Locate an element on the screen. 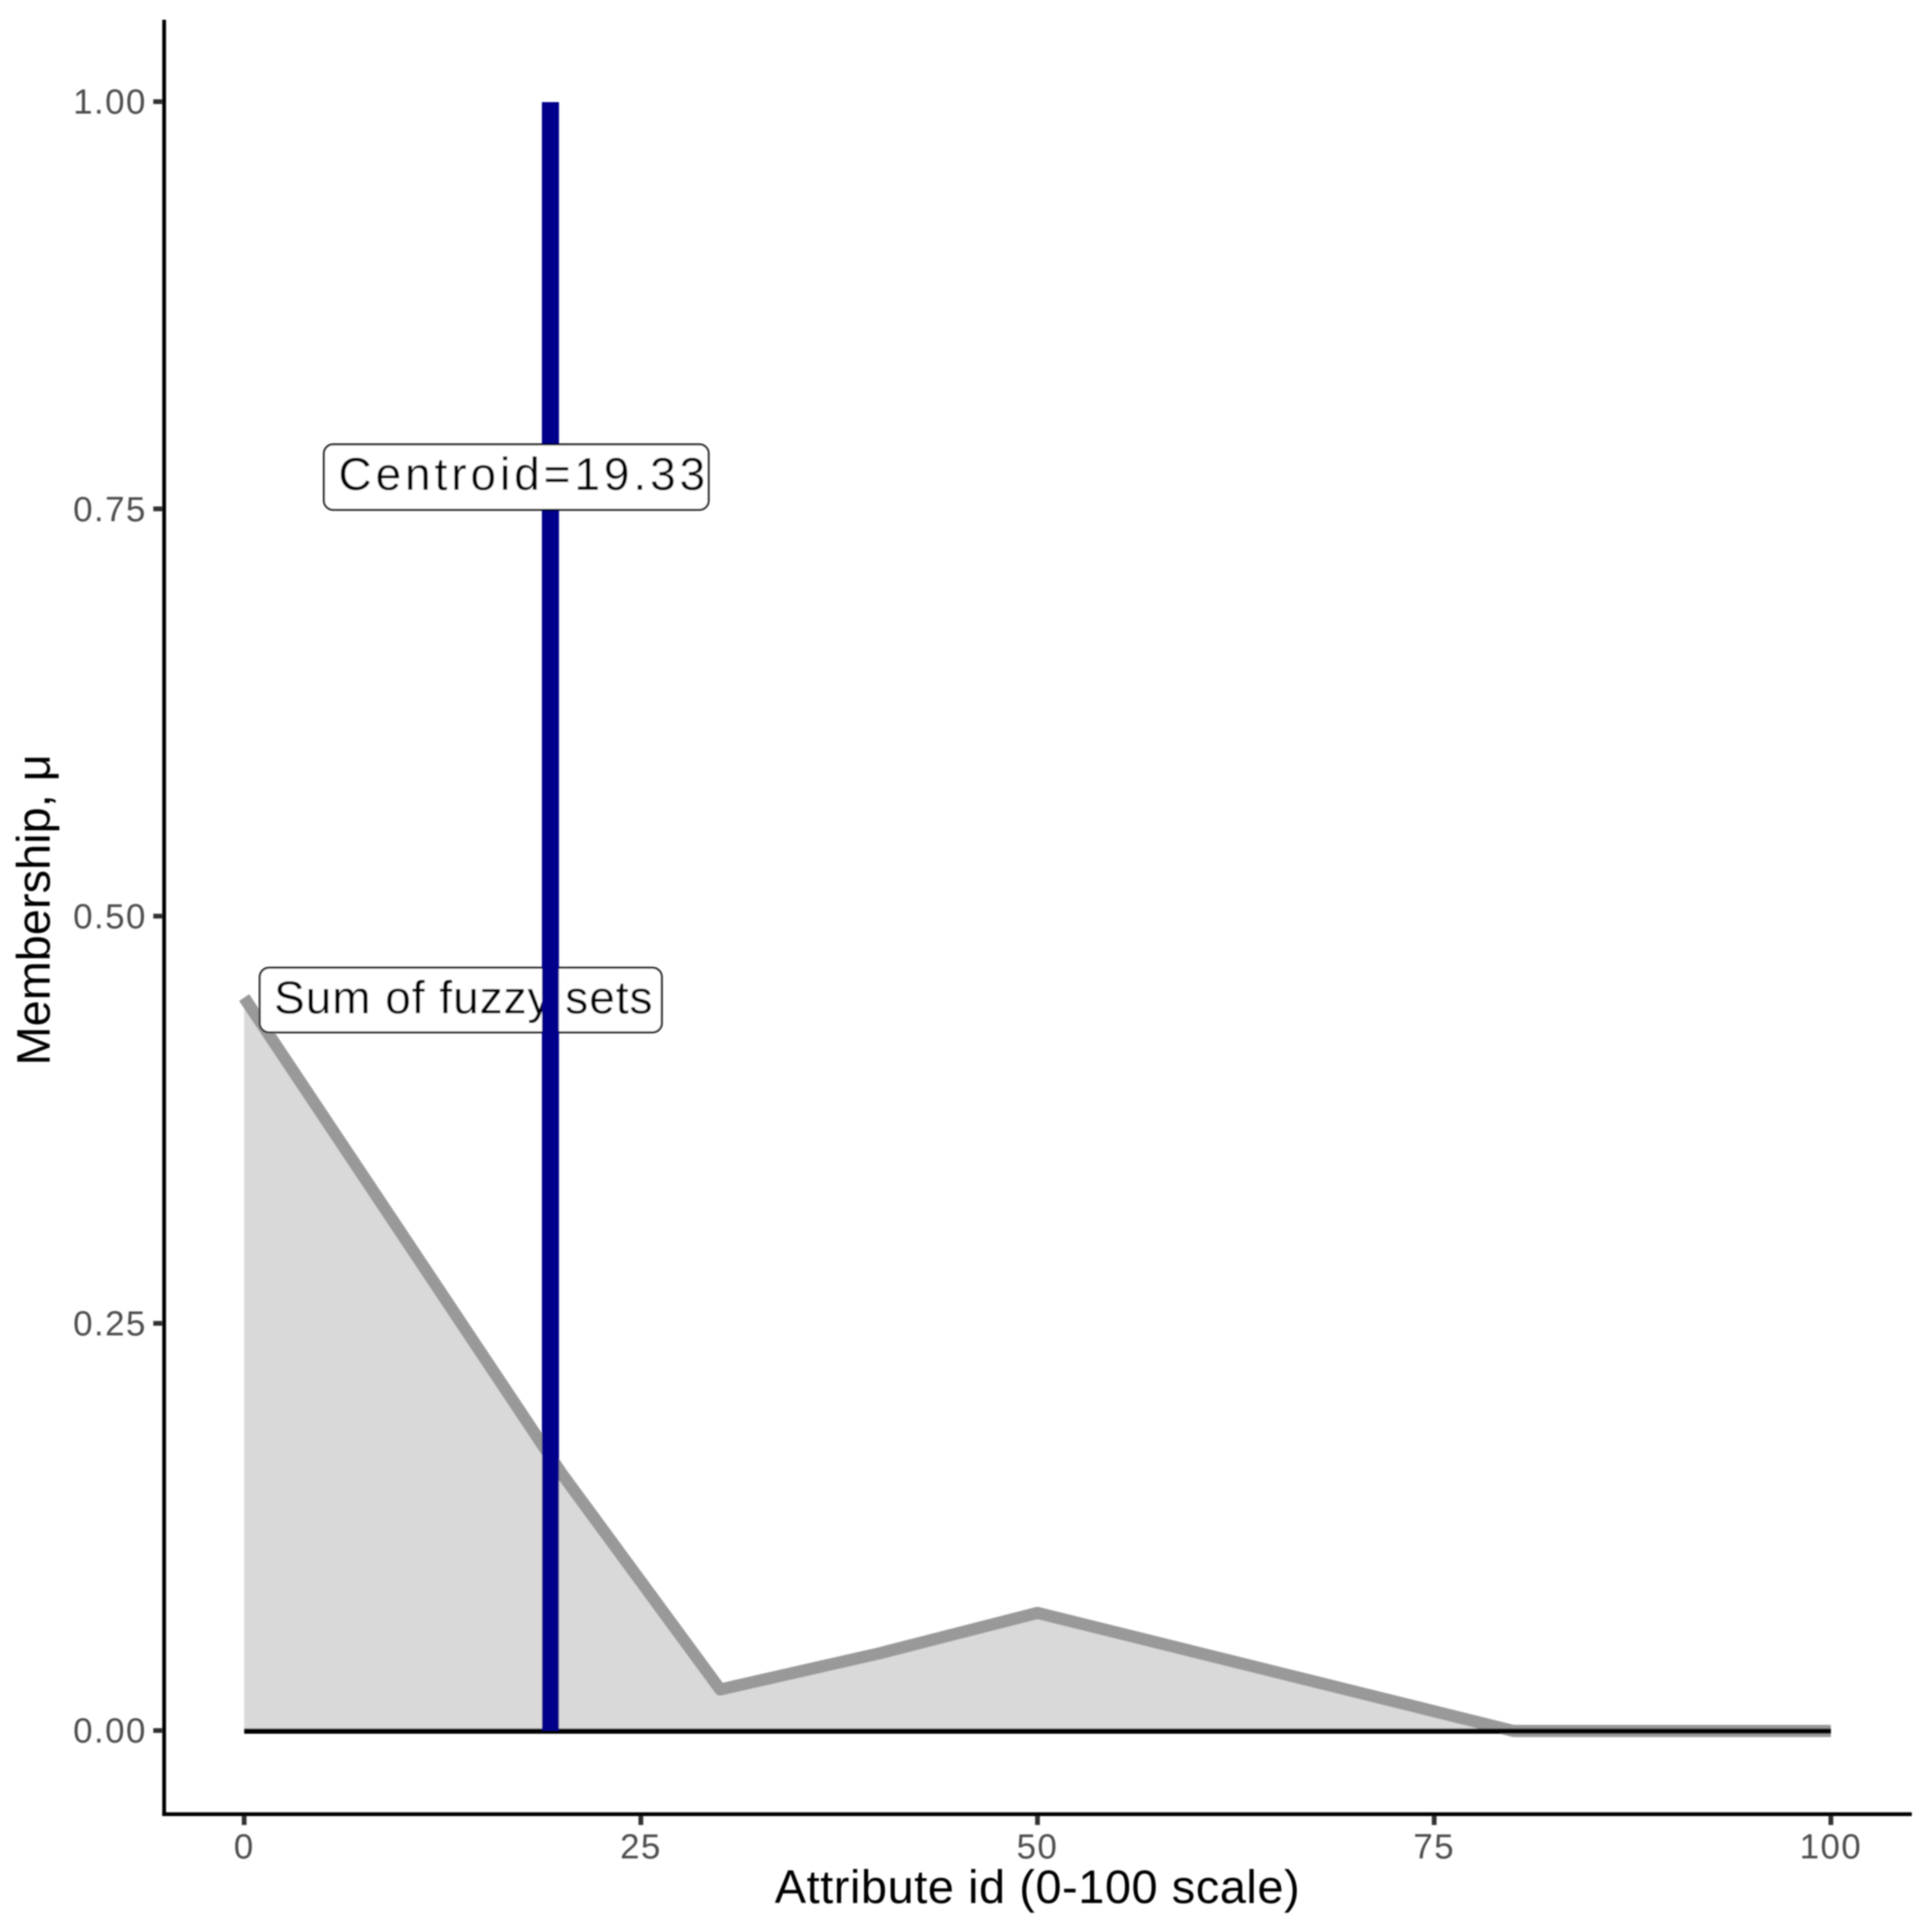 This screenshot has width=1932, height=1932. svg-text: 0.00 is located at coordinates (110, 1731).